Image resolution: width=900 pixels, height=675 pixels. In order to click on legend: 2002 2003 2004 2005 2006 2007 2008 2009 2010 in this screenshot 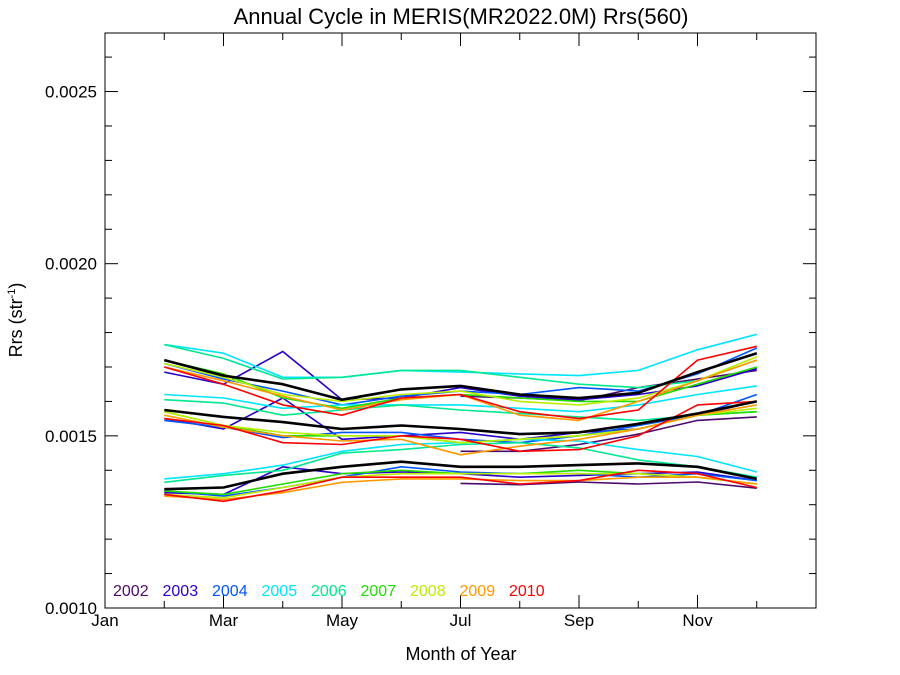, I will do `click(329, 591)`.